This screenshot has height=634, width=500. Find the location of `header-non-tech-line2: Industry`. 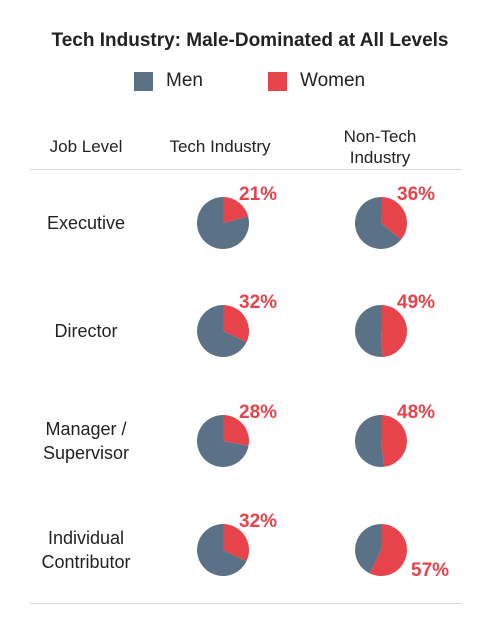

header-non-tech-line2: Industry is located at coordinates (380, 157).